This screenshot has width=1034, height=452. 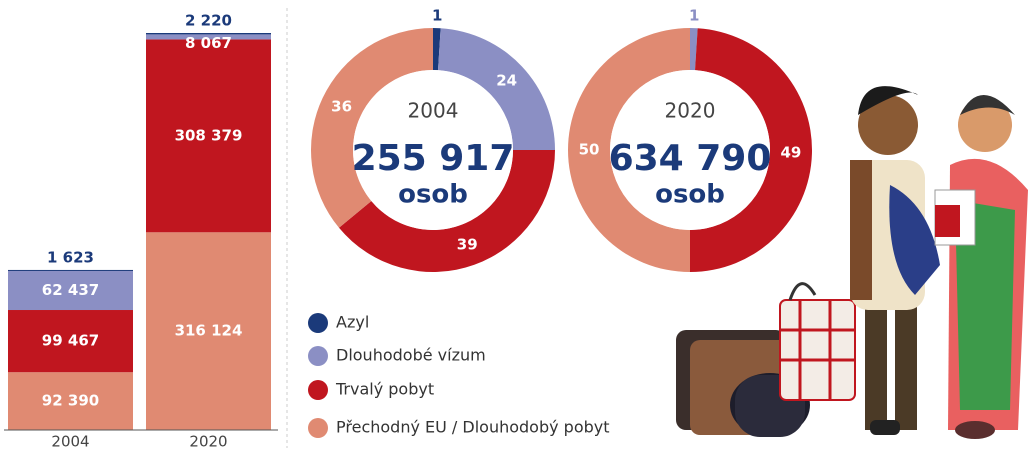 What do you see at coordinates (473, 427) in the screenshot?
I see `legend-label: Přechodný EU / Dlouhodobý pobyt` at bounding box center [473, 427].